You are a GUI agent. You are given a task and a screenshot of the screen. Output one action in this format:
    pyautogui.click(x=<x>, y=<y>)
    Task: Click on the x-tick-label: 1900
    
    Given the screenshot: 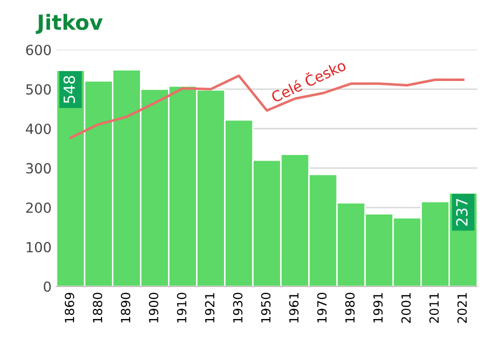 What is the action you would take?
    pyautogui.click(x=153, y=307)
    